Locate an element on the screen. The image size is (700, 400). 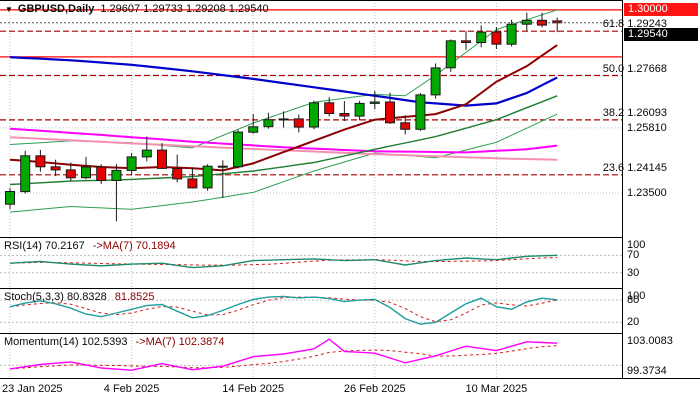
indicator-axis-label: 30 is located at coordinates (633, 272).